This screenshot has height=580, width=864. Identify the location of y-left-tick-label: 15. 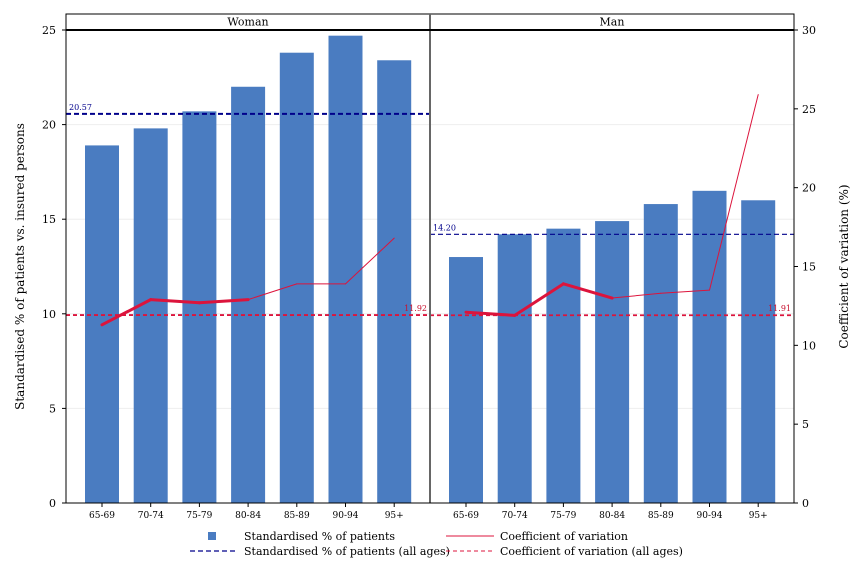
(49, 219).